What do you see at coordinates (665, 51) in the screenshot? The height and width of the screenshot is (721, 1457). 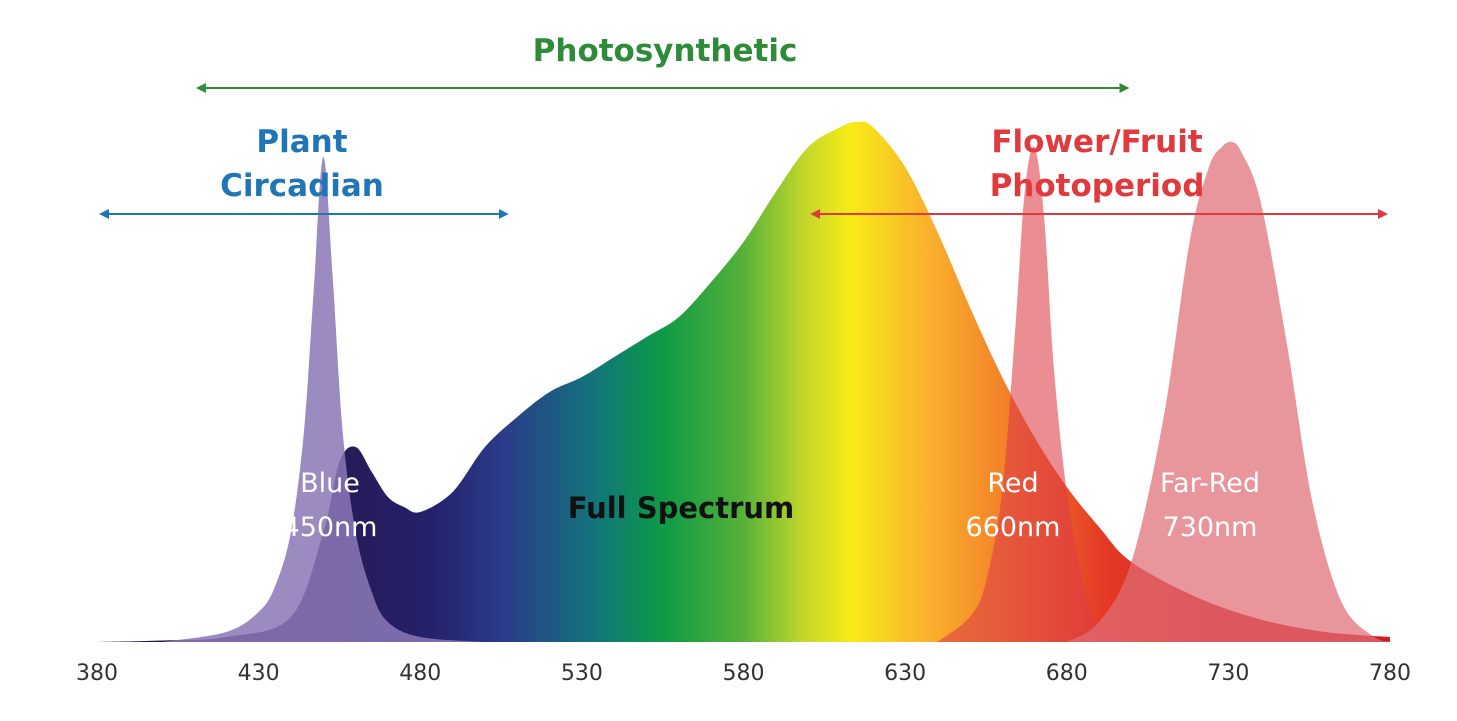 I see `photosynthetic-label: Photosynthetic` at bounding box center [665, 51].